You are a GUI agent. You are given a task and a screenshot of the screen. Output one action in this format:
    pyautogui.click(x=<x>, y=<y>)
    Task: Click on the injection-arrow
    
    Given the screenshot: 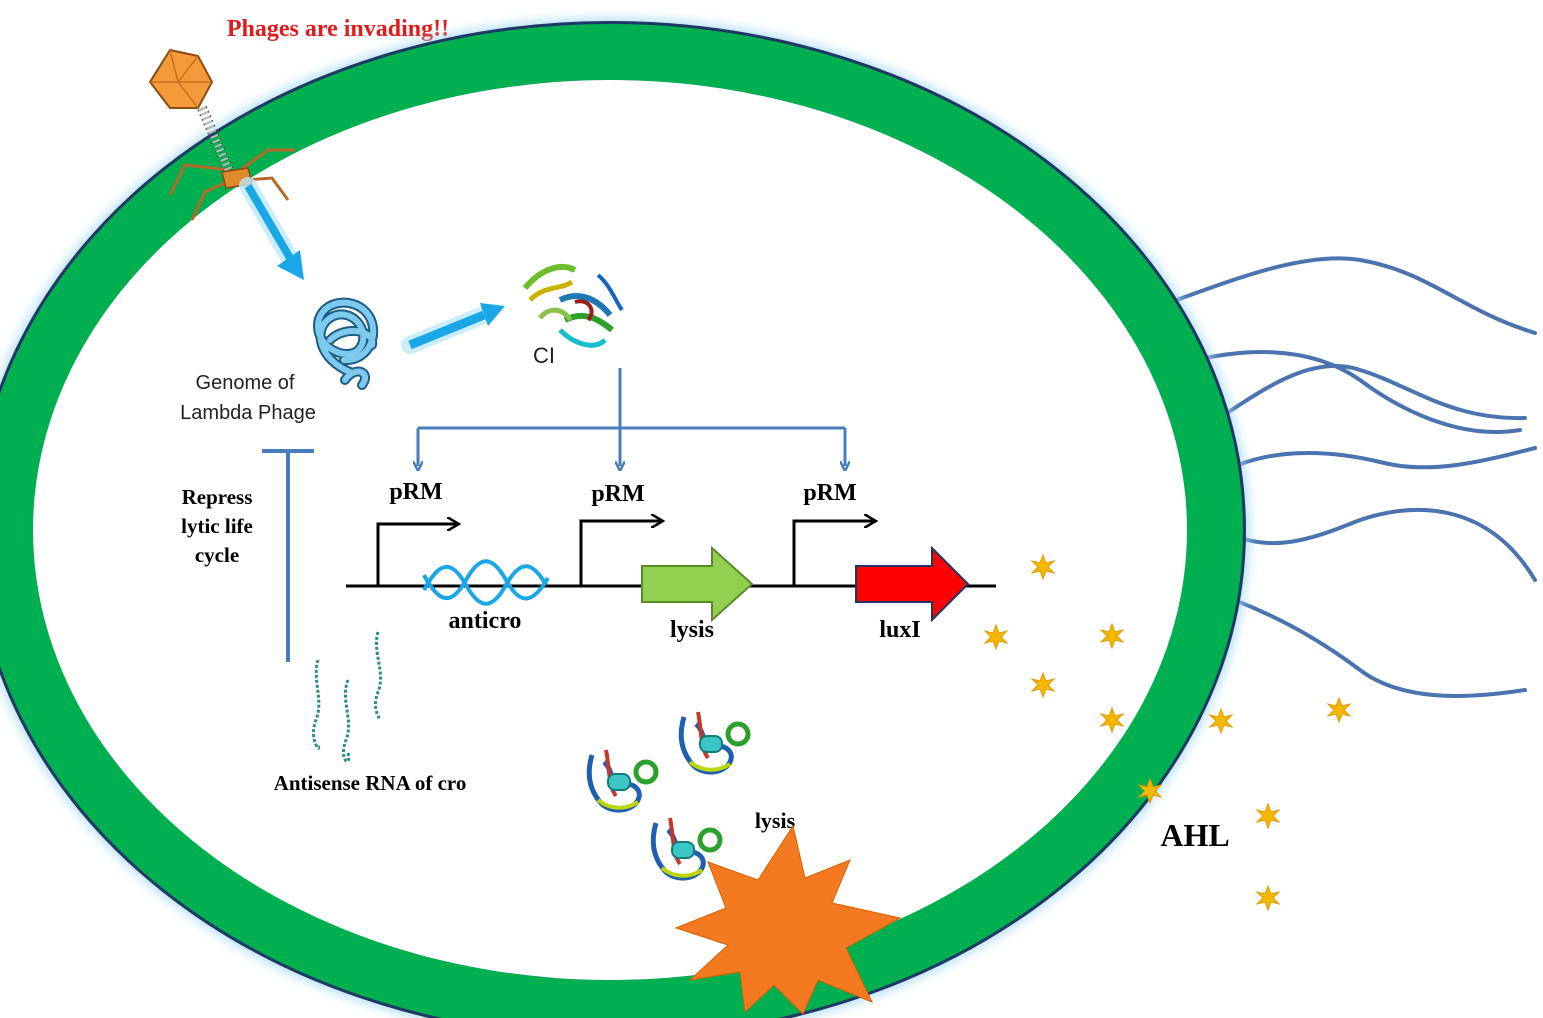 What is the action you would take?
    pyautogui.click(x=271, y=228)
    